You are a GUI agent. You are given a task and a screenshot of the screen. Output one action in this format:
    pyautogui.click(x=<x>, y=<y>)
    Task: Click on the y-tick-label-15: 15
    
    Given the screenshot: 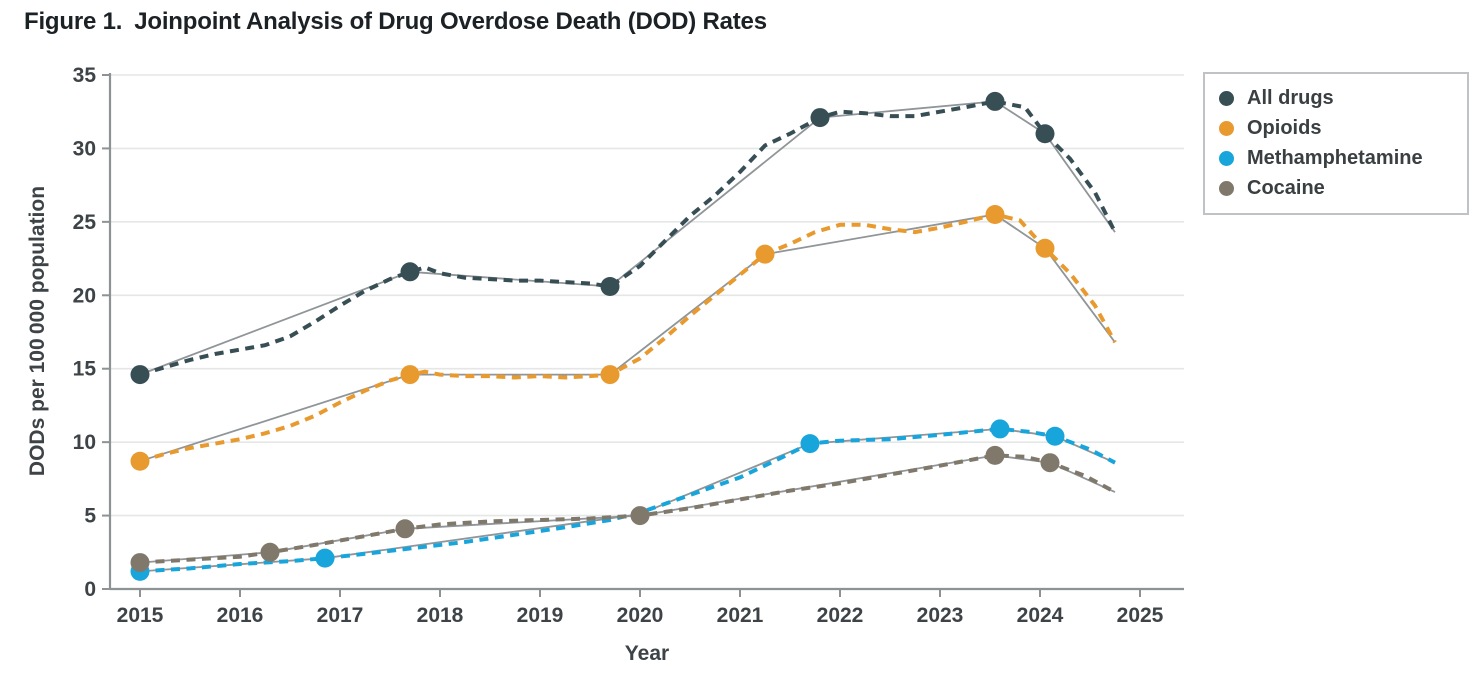 What is the action you would take?
    pyautogui.click(x=85, y=369)
    